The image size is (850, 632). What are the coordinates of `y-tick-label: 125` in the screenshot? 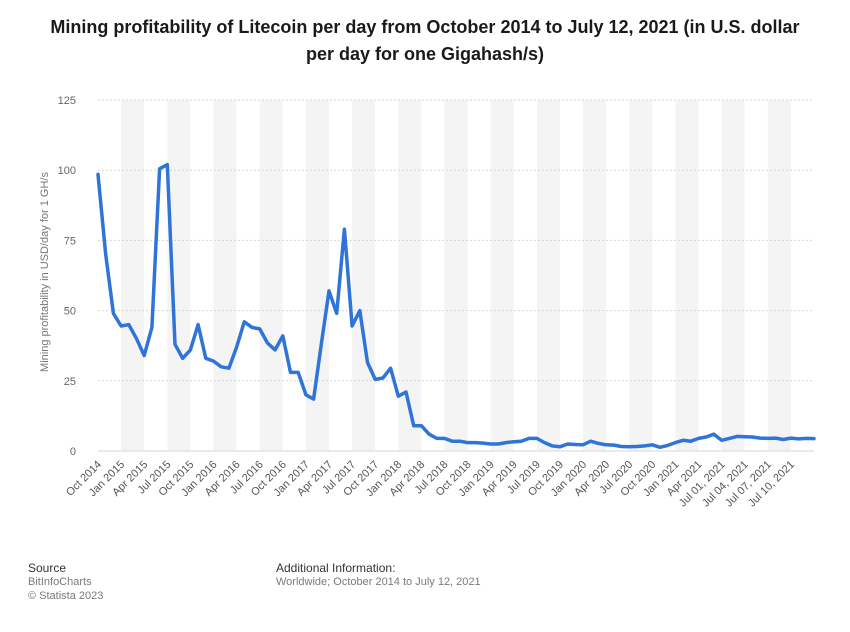 It's located at (67, 101).